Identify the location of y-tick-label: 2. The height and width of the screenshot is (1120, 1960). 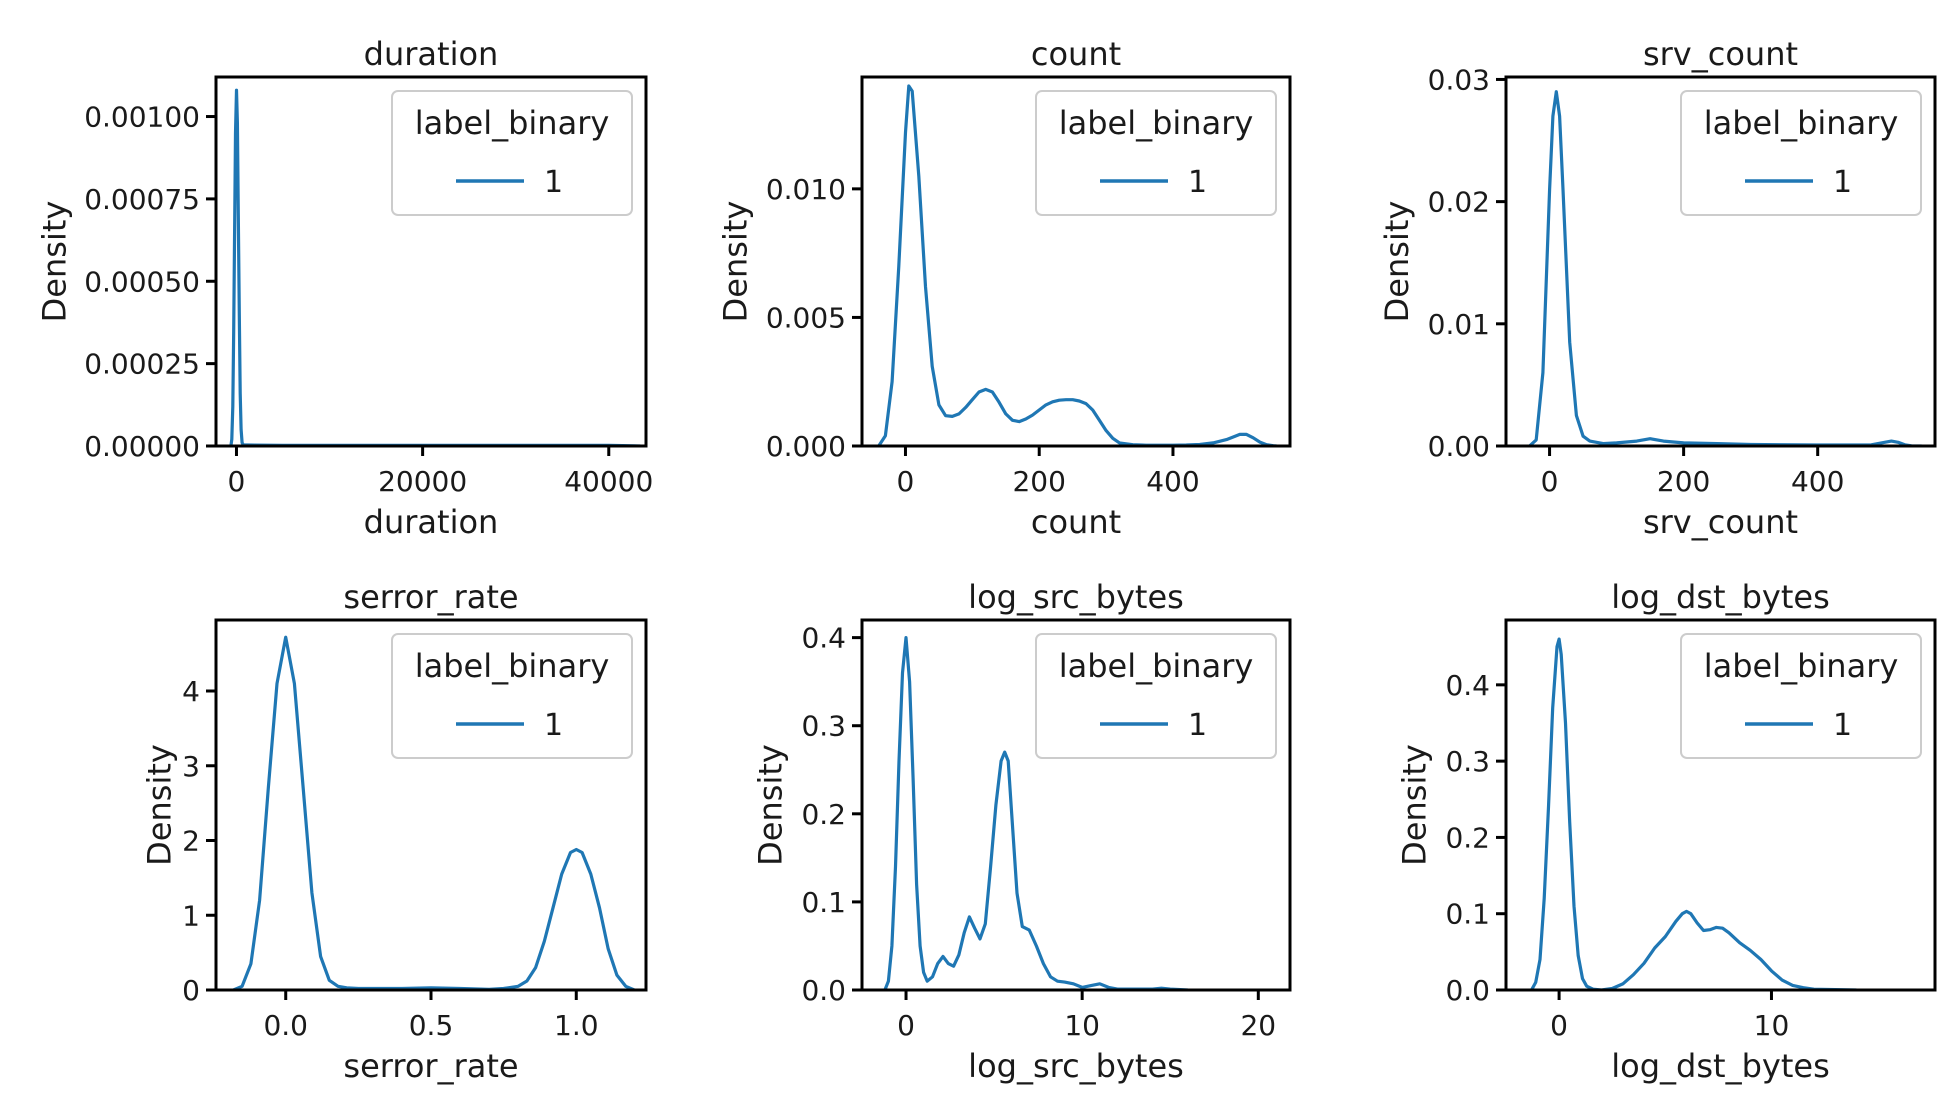
(191, 841).